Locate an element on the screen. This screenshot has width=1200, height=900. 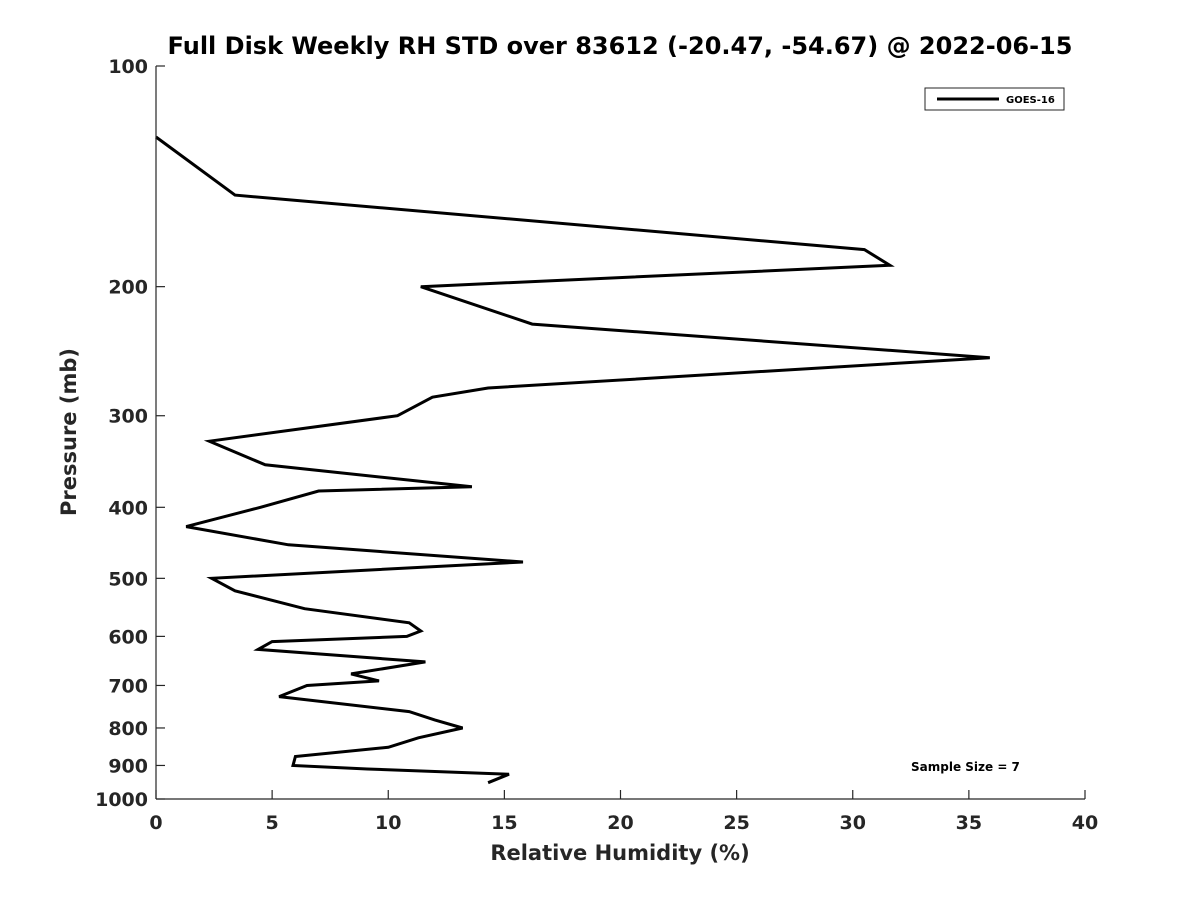
y-tick-label: 700 is located at coordinates (128, 686).